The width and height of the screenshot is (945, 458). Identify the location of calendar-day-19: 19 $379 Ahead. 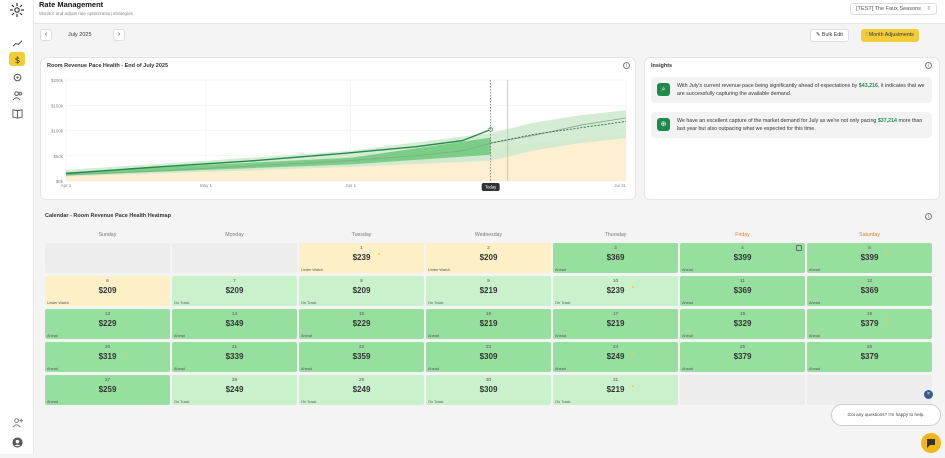
(869, 324).